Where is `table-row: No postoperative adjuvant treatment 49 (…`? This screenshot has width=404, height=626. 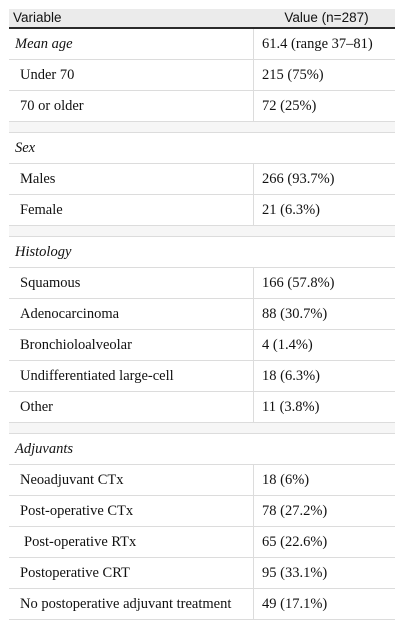
table-row: No postoperative adjuvant treatment 49 (… is located at coordinates (202, 604).